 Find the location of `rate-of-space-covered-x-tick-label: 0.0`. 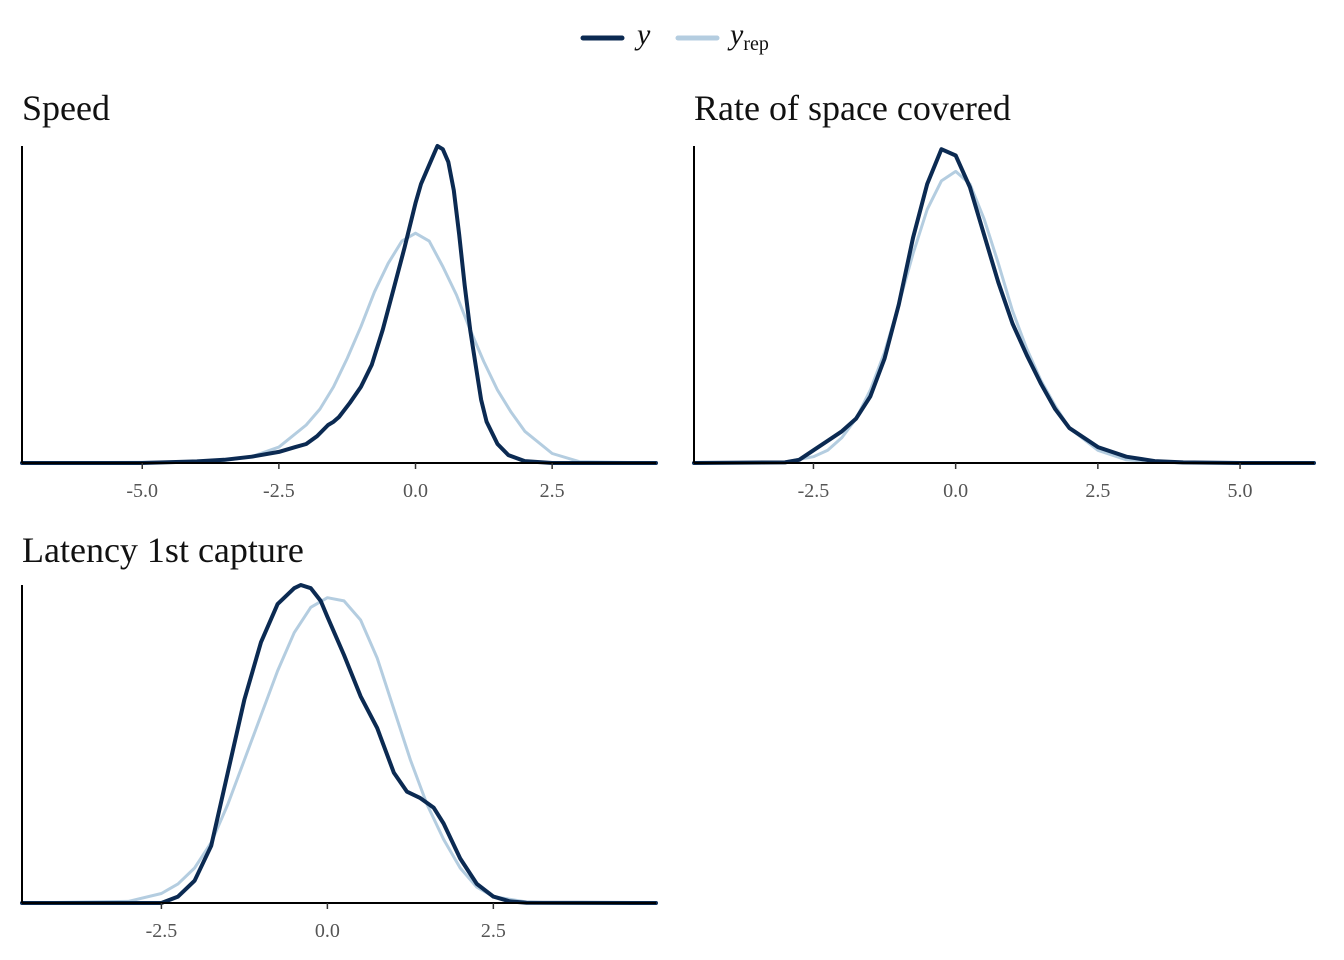

rate-of-space-covered-x-tick-label: 0.0 is located at coordinates (955, 491).